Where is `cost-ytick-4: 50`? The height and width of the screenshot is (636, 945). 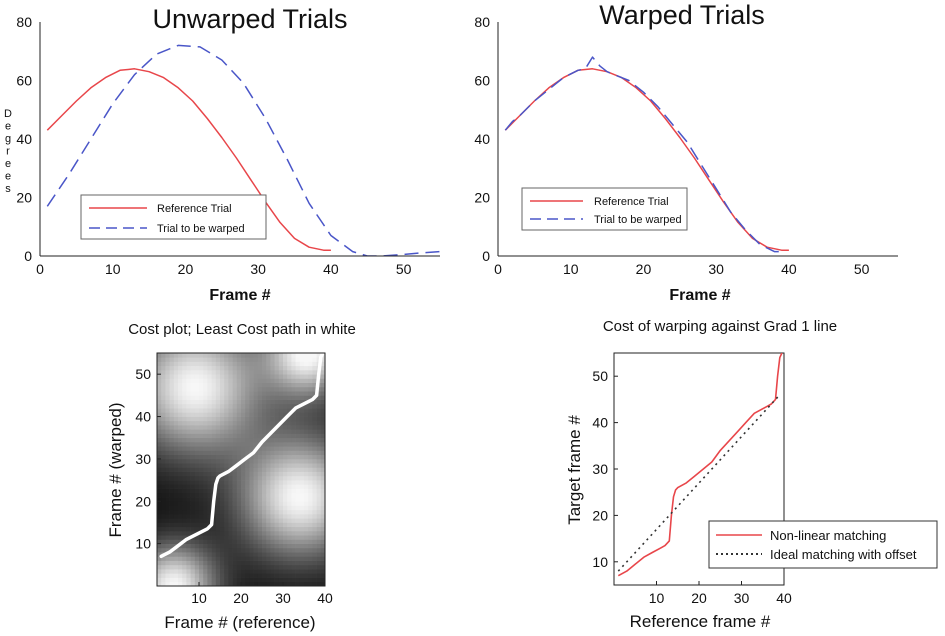
cost-ytick-4: 50 is located at coordinates (143, 374).